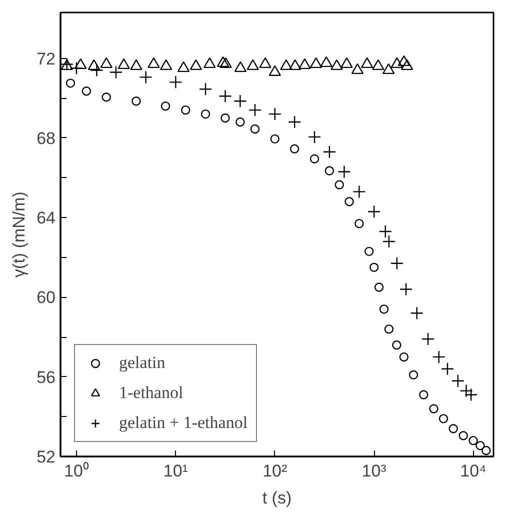 Image resolution: width=511 pixels, height=516 pixels. Describe the element at coordinates (19, 235) in the screenshot. I see `y-axis-title: γ(t) (mN/m)` at that location.